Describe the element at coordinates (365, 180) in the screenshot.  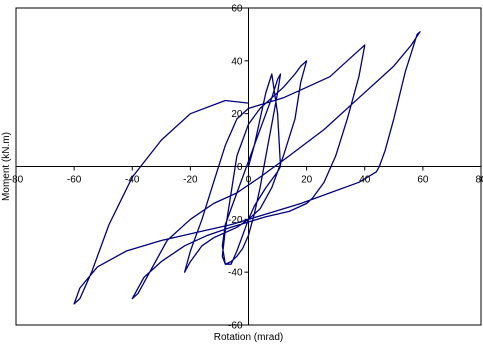
I see `x-tick-label: 40` at that location.